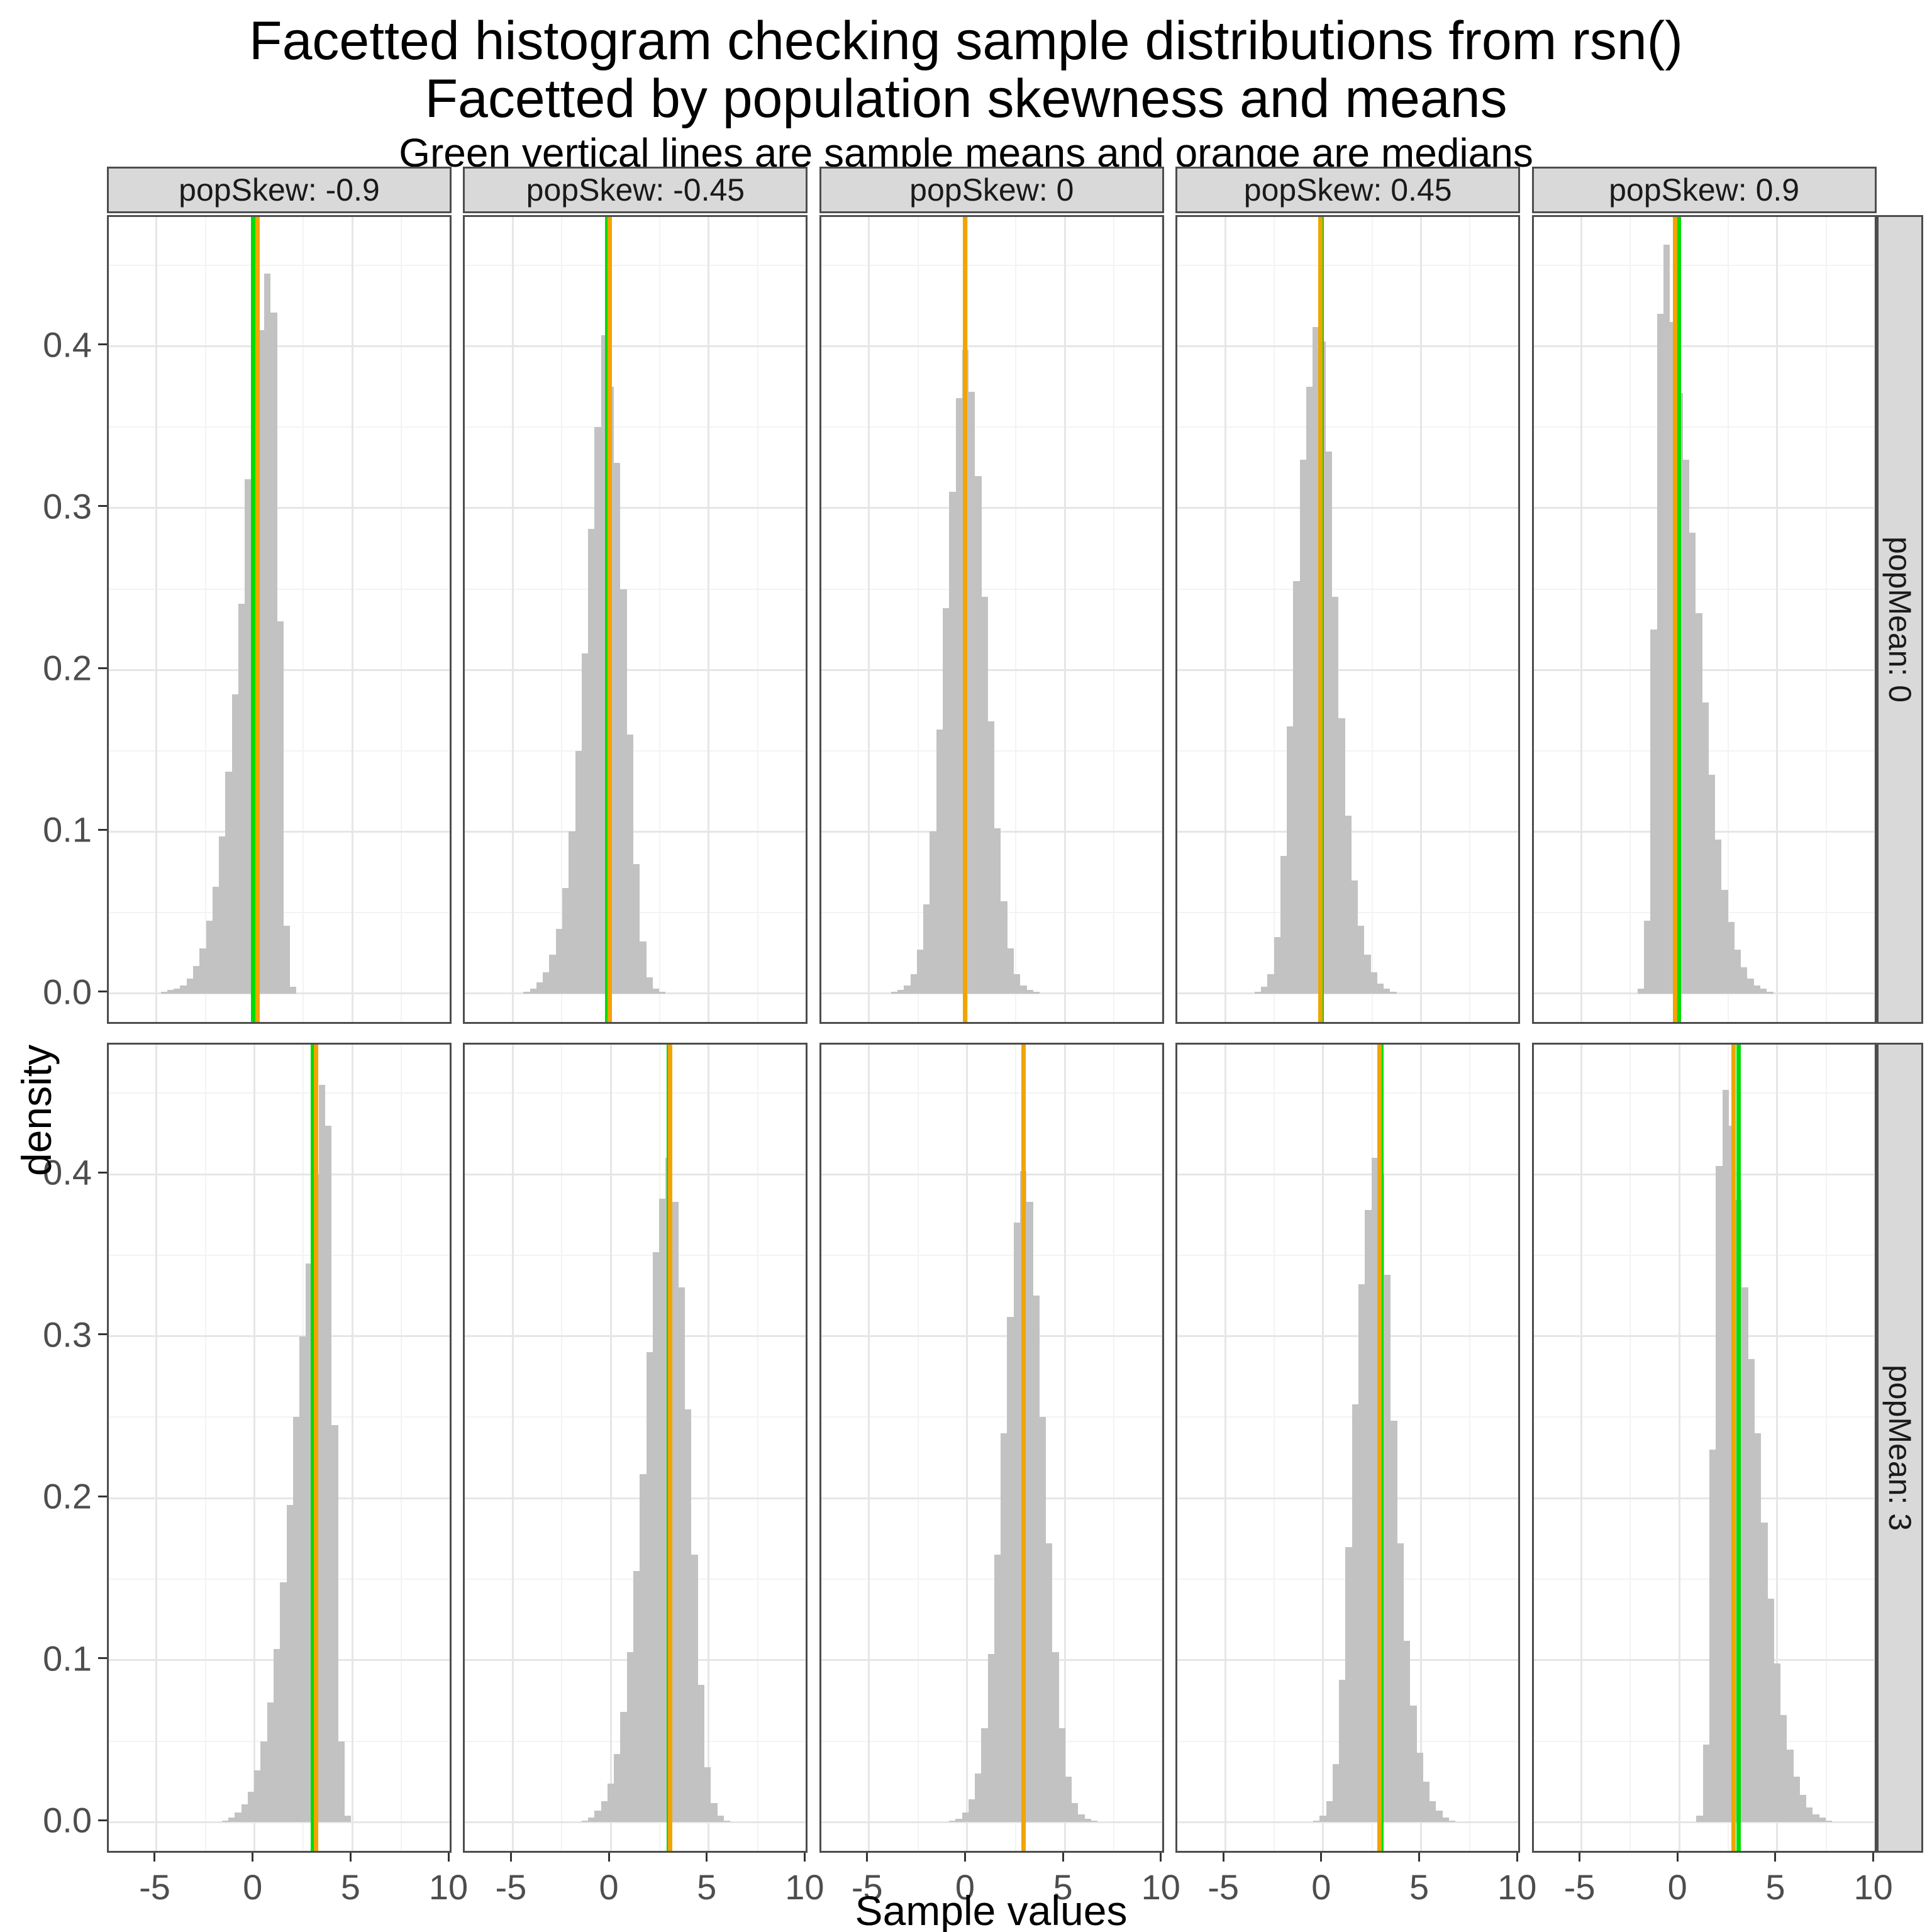 The image size is (1932, 1932). What do you see at coordinates (36, 1110) in the screenshot?
I see `y-axis-title: density` at bounding box center [36, 1110].